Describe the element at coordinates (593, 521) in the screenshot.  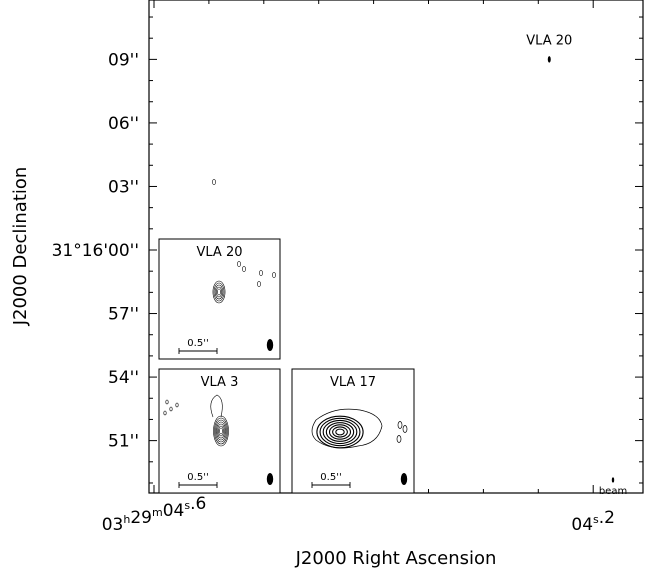
I see `x-tick-label: 04s.2` at that location.